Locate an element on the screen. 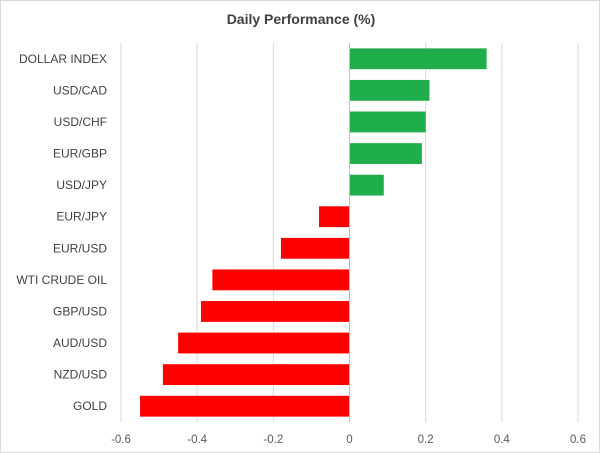  category-label: GBP/USD is located at coordinates (80, 311).